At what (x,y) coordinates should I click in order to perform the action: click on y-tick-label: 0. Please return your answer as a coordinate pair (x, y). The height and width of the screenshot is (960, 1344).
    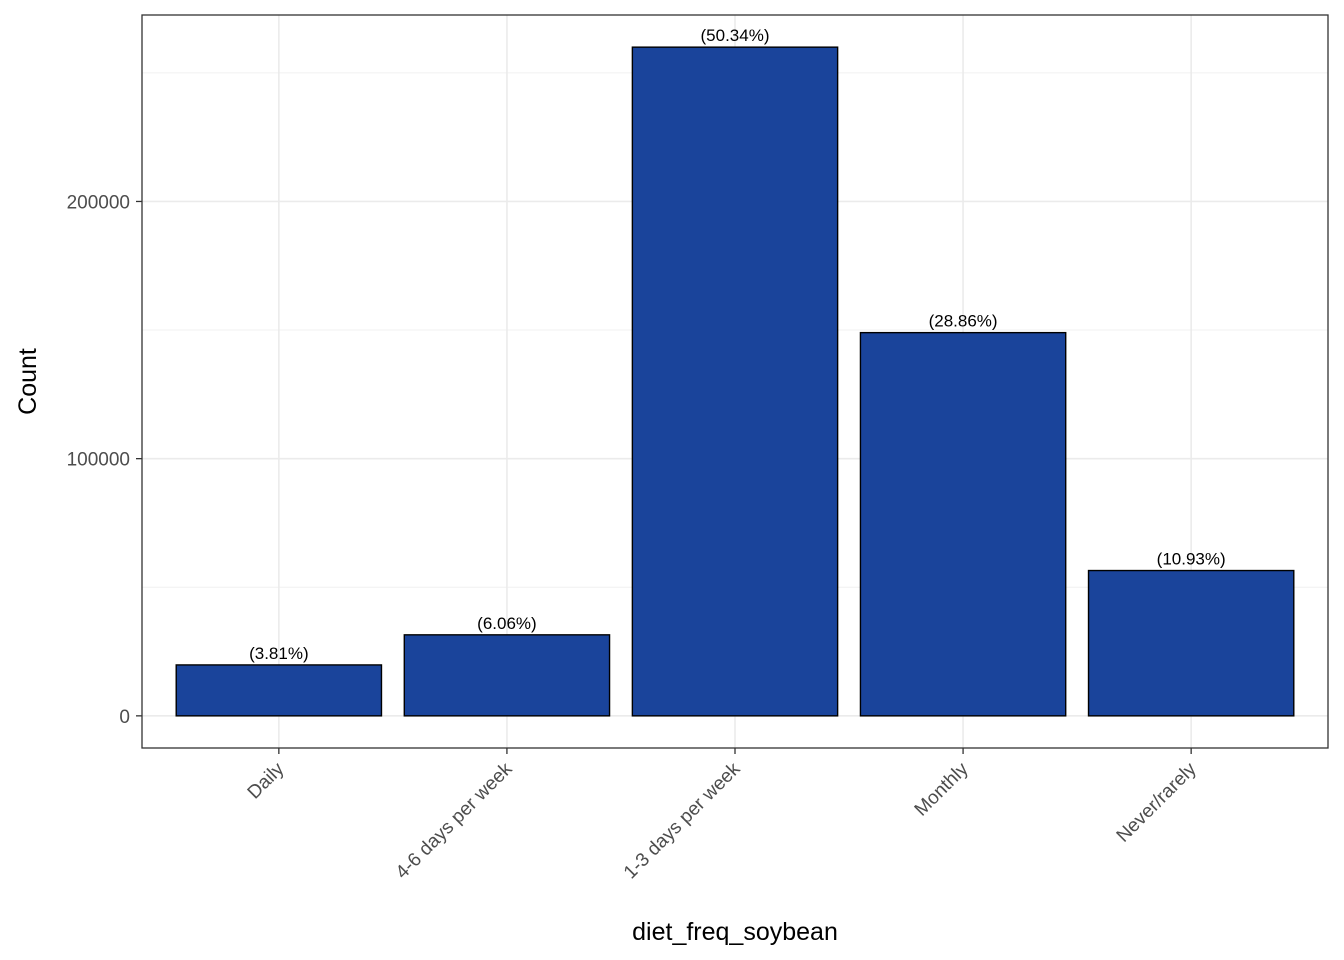
    Looking at the image, I should click on (124, 717).